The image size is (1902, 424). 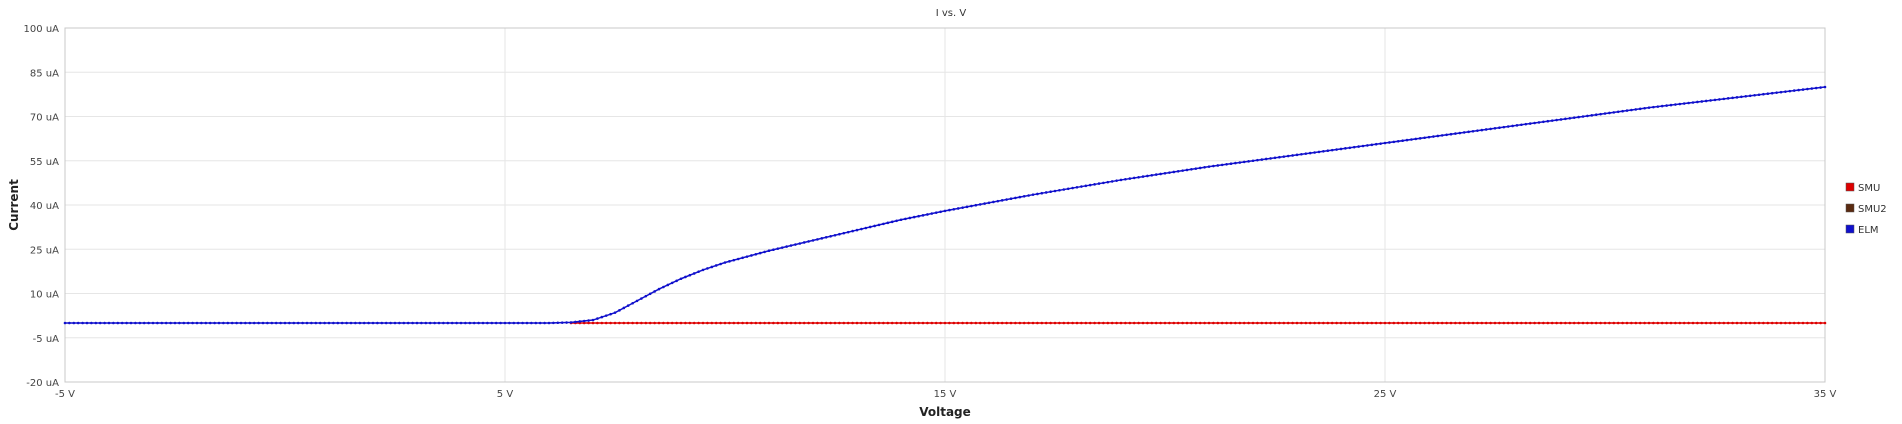 What do you see at coordinates (44, 295) in the screenshot?
I see `y-tick-label: 10 uA` at bounding box center [44, 295].